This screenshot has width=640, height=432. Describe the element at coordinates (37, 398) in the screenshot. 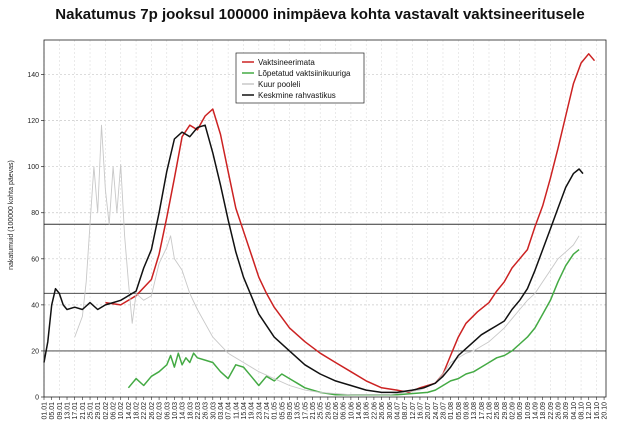

I see `y-tick-label: 0` at that location.